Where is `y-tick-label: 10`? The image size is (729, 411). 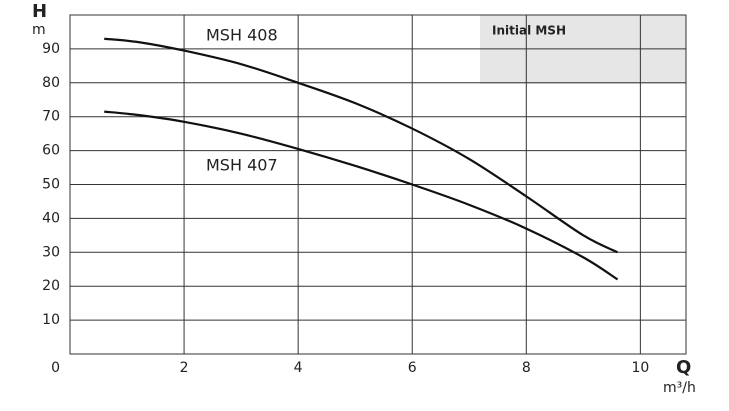
y-tick-label: 10 is located at coordinates (51, 320).